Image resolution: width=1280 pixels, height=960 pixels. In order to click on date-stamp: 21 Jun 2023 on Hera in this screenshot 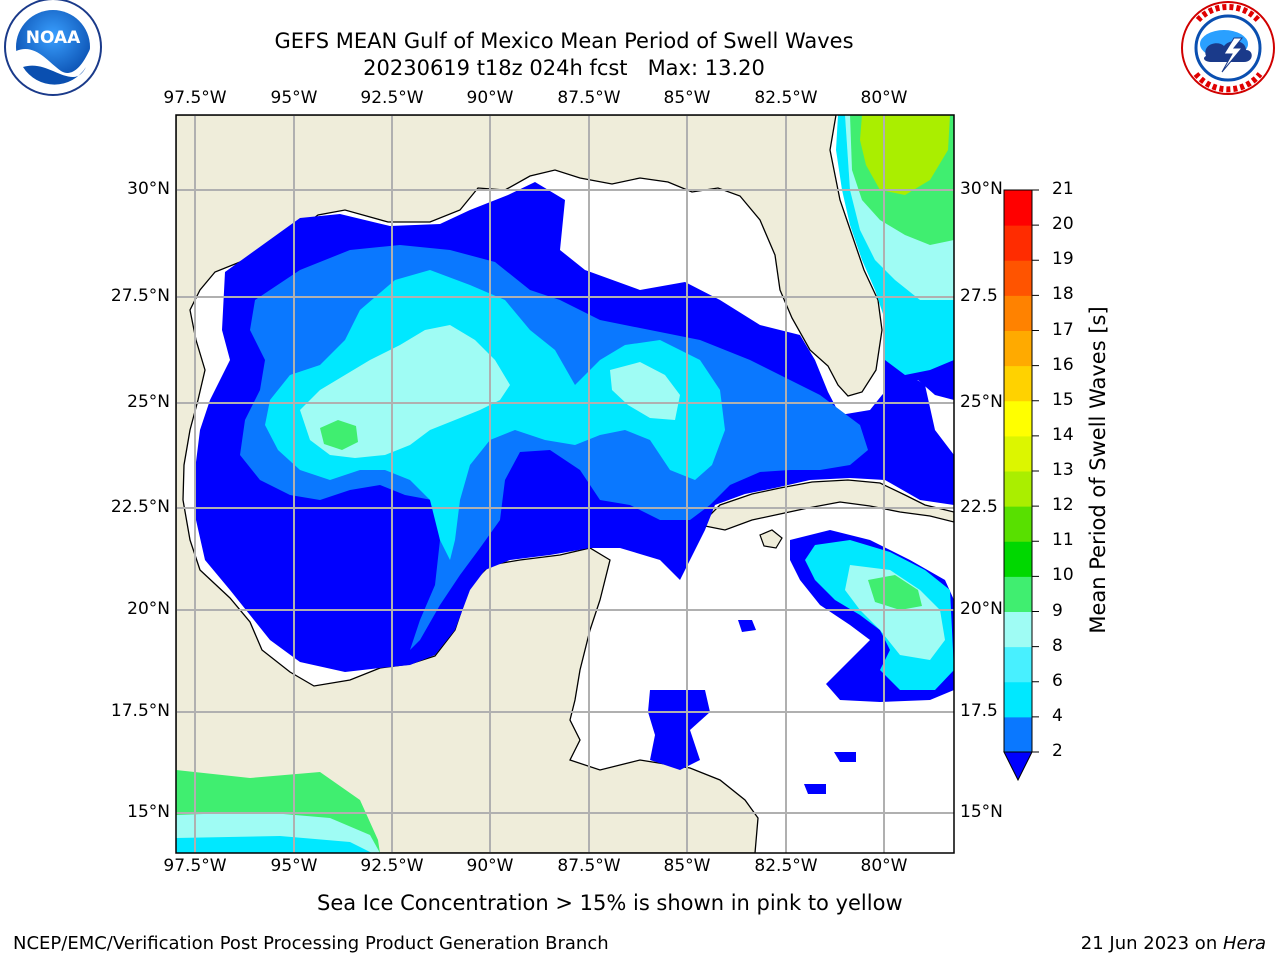, I will do `click(1173, 943)`.